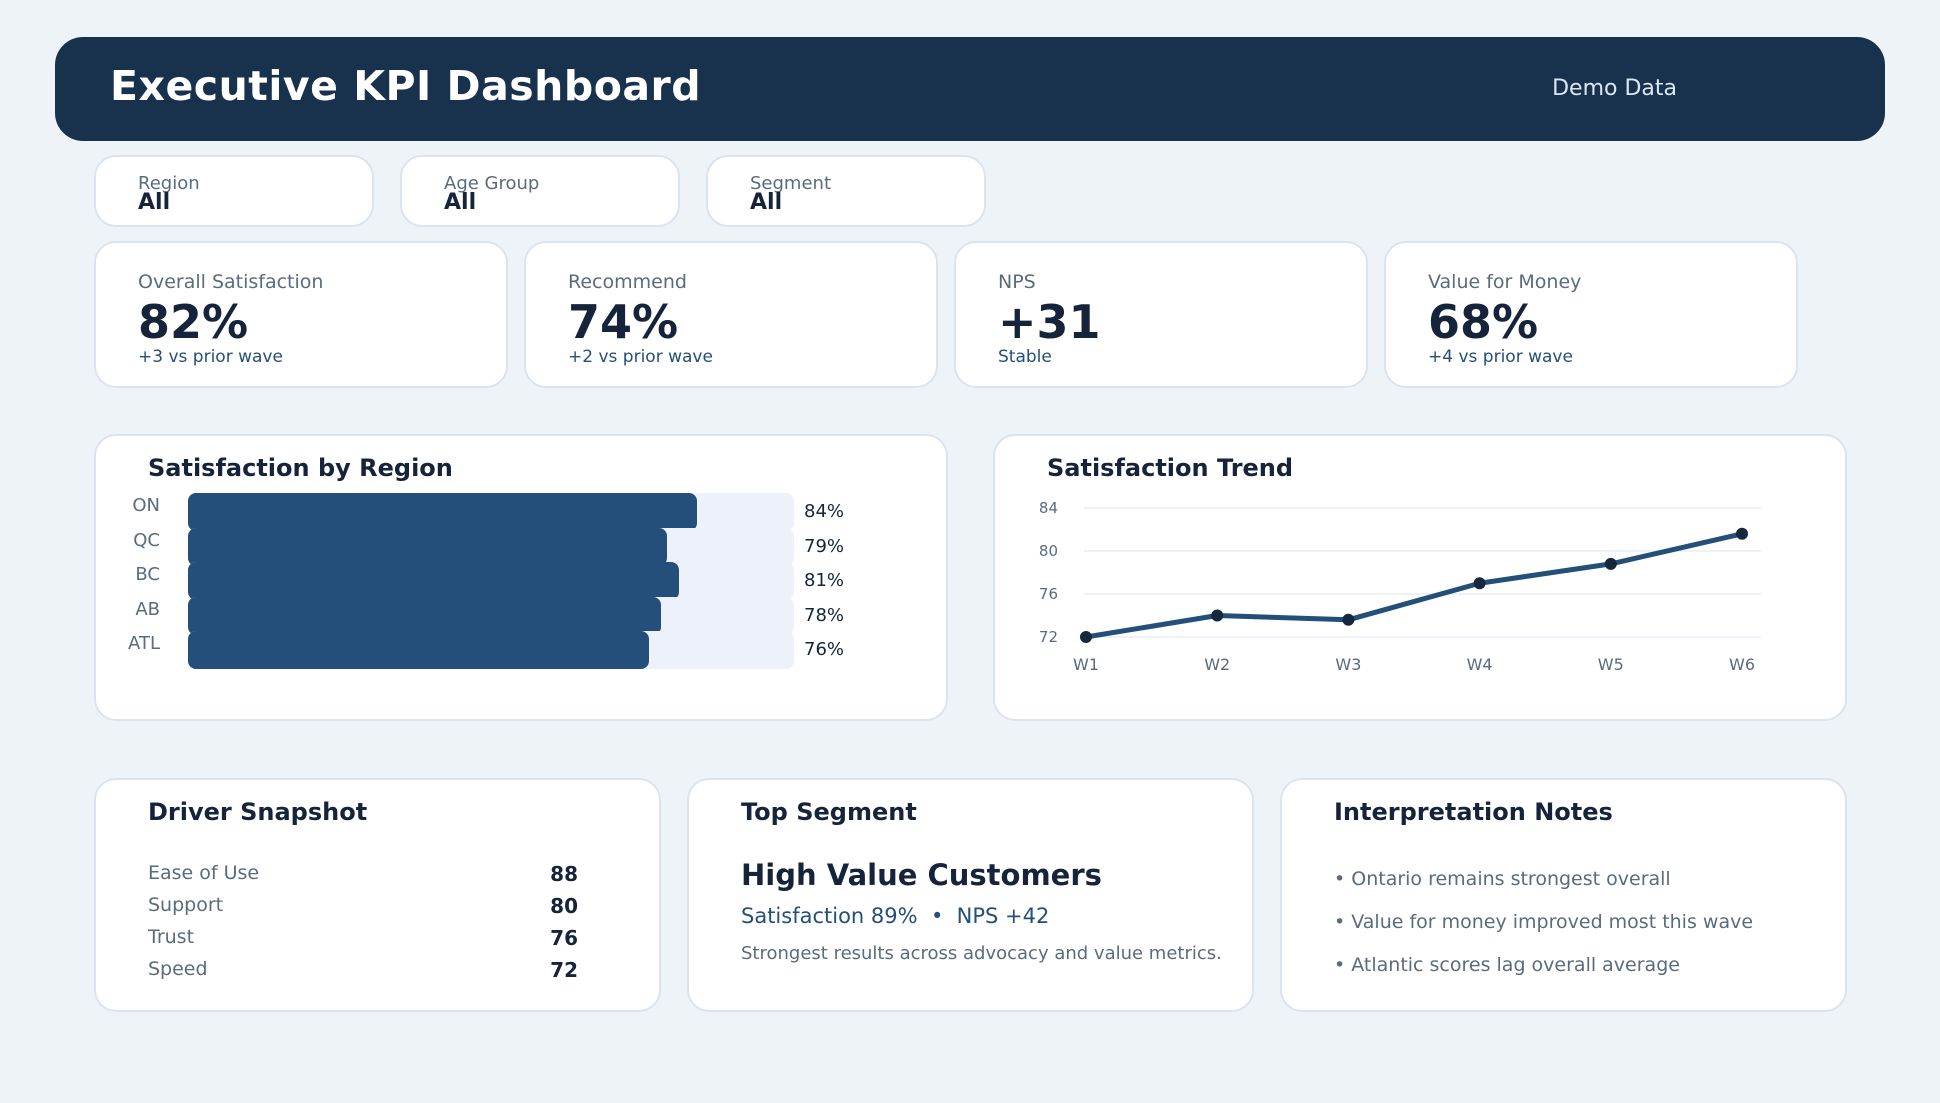 The height and width of the screenshot is (1103, 1940). Describe the element at coordinates (1505, 282) in the screenshot. I see `kpi-label: Value for Money` at that location.